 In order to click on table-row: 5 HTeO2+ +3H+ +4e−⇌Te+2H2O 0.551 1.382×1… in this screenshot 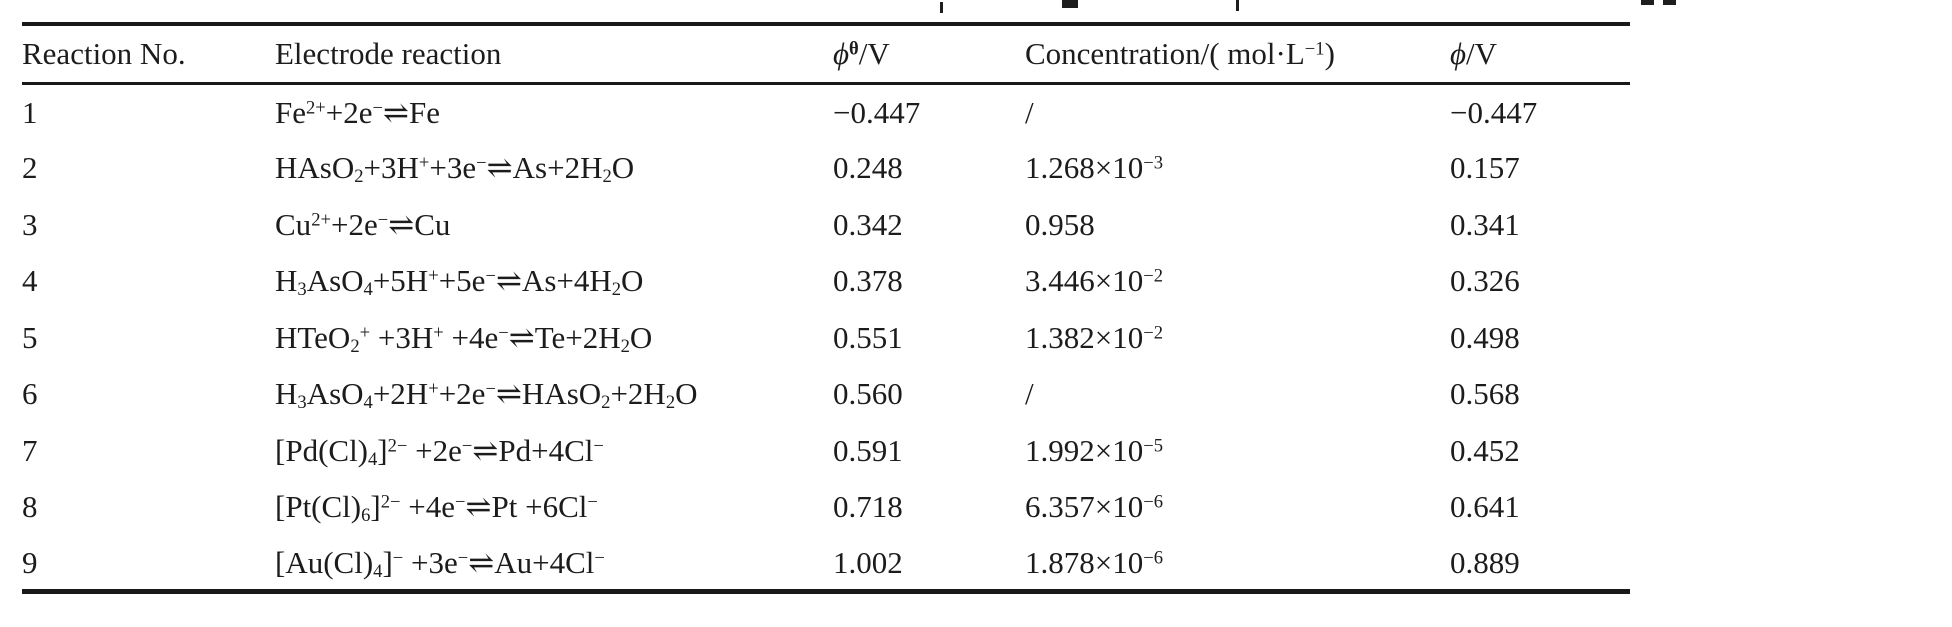, I will do `click(826, 337)`.